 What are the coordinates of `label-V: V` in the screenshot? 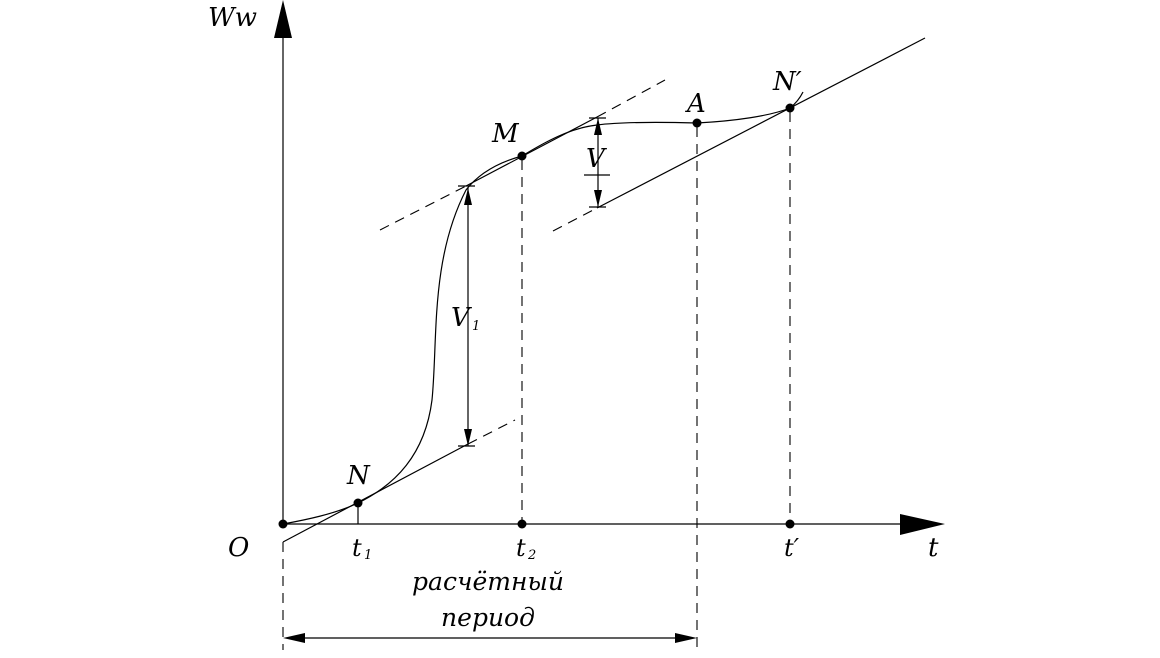 It's located at (596, 159).